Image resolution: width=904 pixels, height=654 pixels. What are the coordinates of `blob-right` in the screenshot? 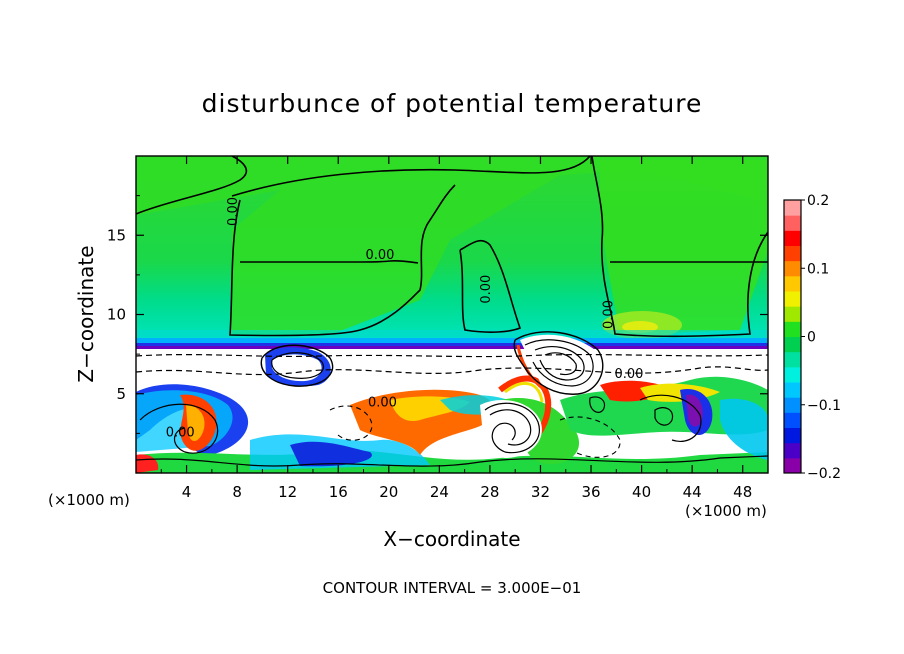 It's located at (560, 364).